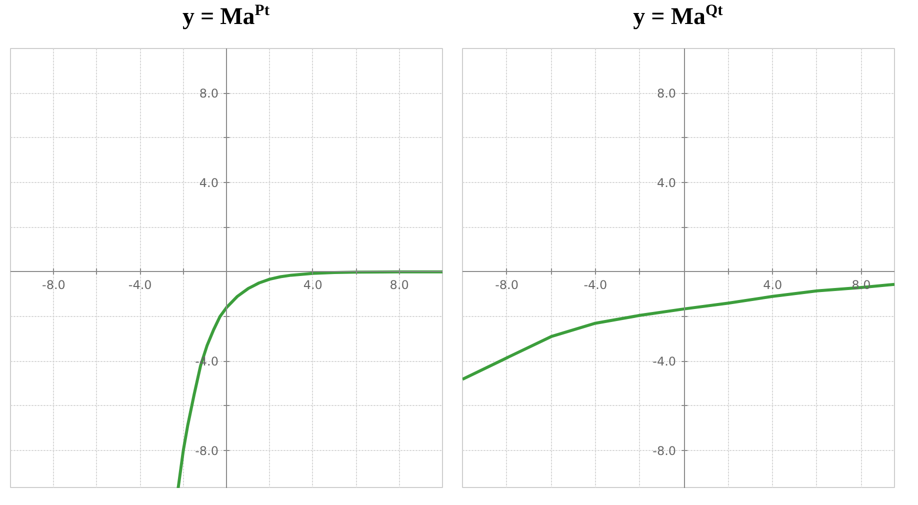 This screenshot has height=505, width=918. Describe the element at coordinates (399, 285) in the screenshot. I see `x-tick-label: 8.0` at that location.